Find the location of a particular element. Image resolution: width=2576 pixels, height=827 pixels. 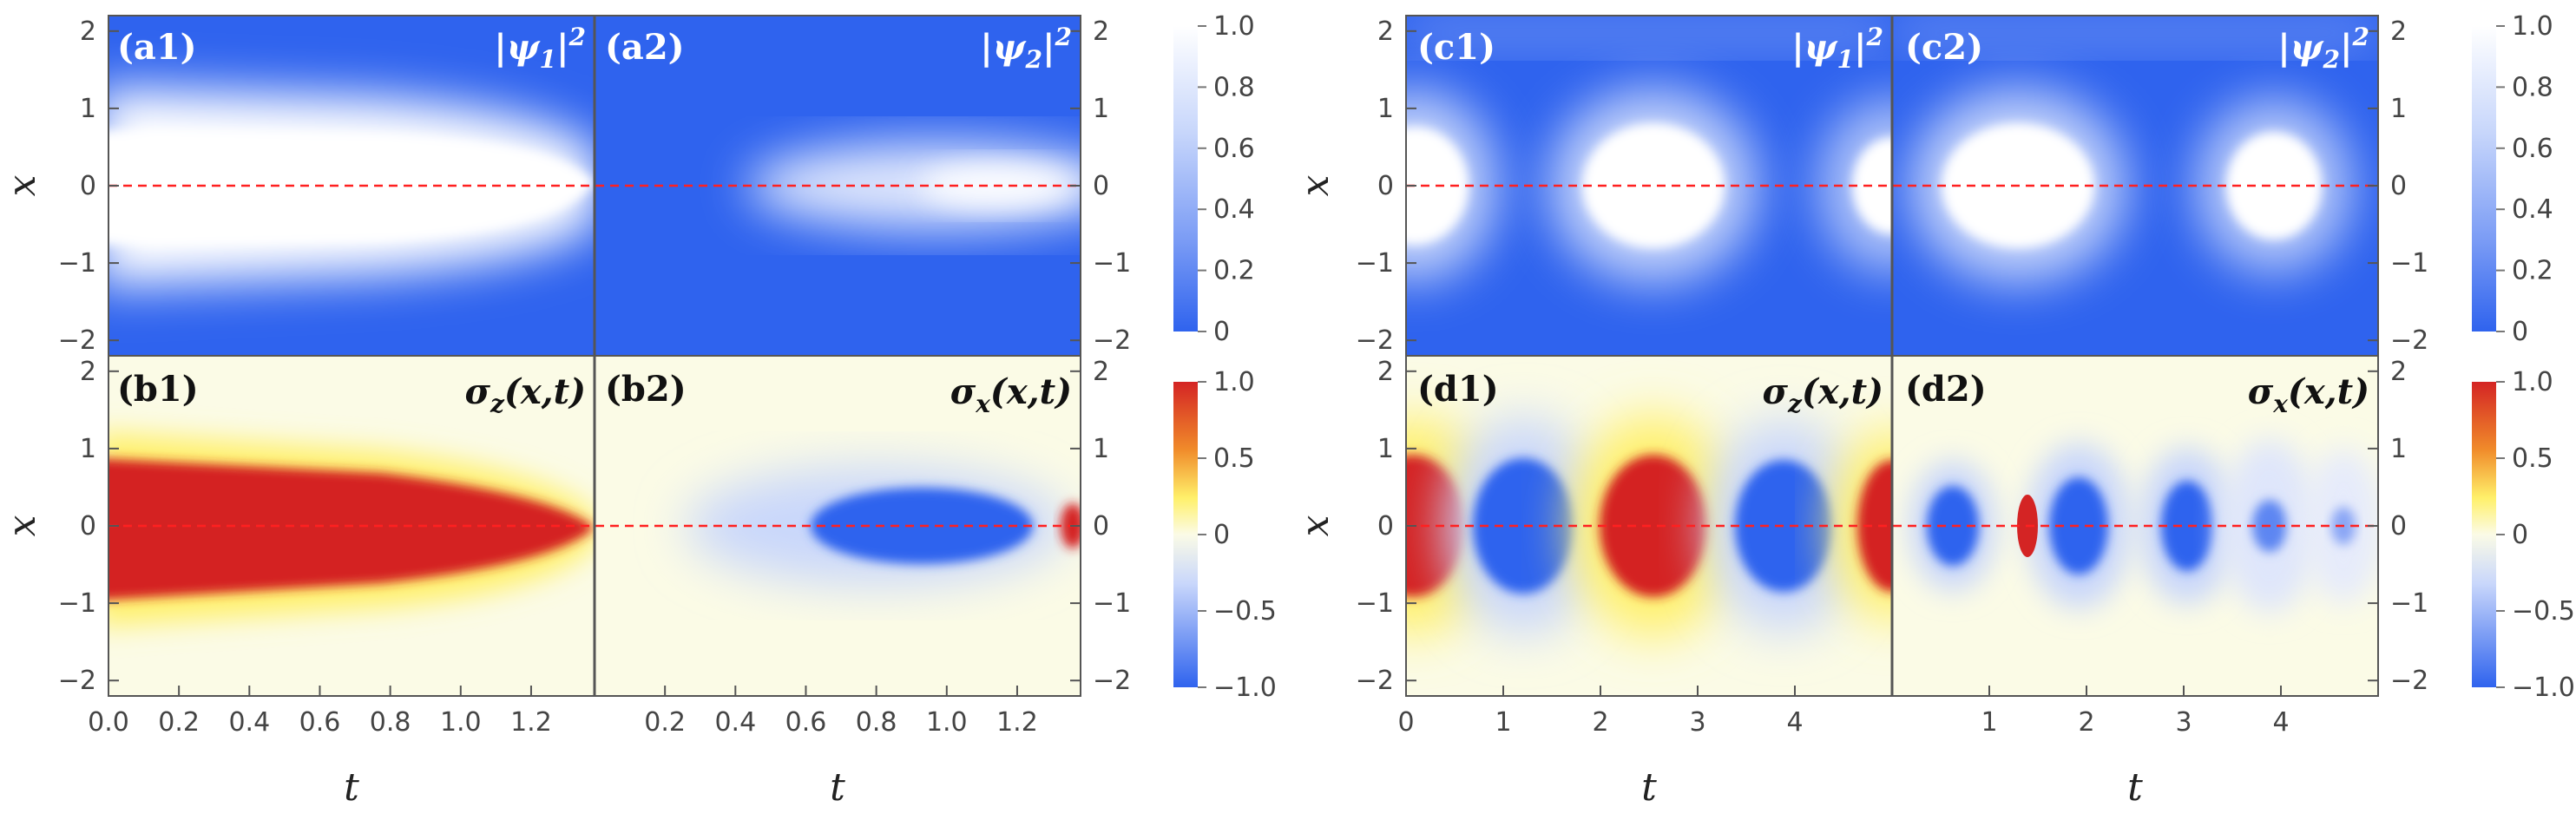

ytick-label-b1-3: −1 is located at coordinates (77, 603).